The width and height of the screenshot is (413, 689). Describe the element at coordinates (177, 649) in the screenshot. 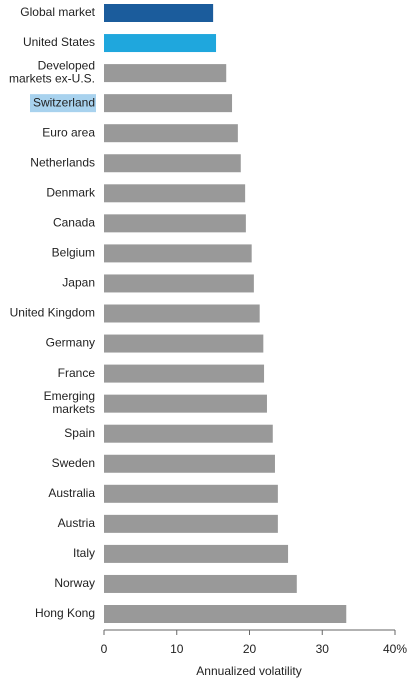

I see `x-tick-label: 10` at that location.